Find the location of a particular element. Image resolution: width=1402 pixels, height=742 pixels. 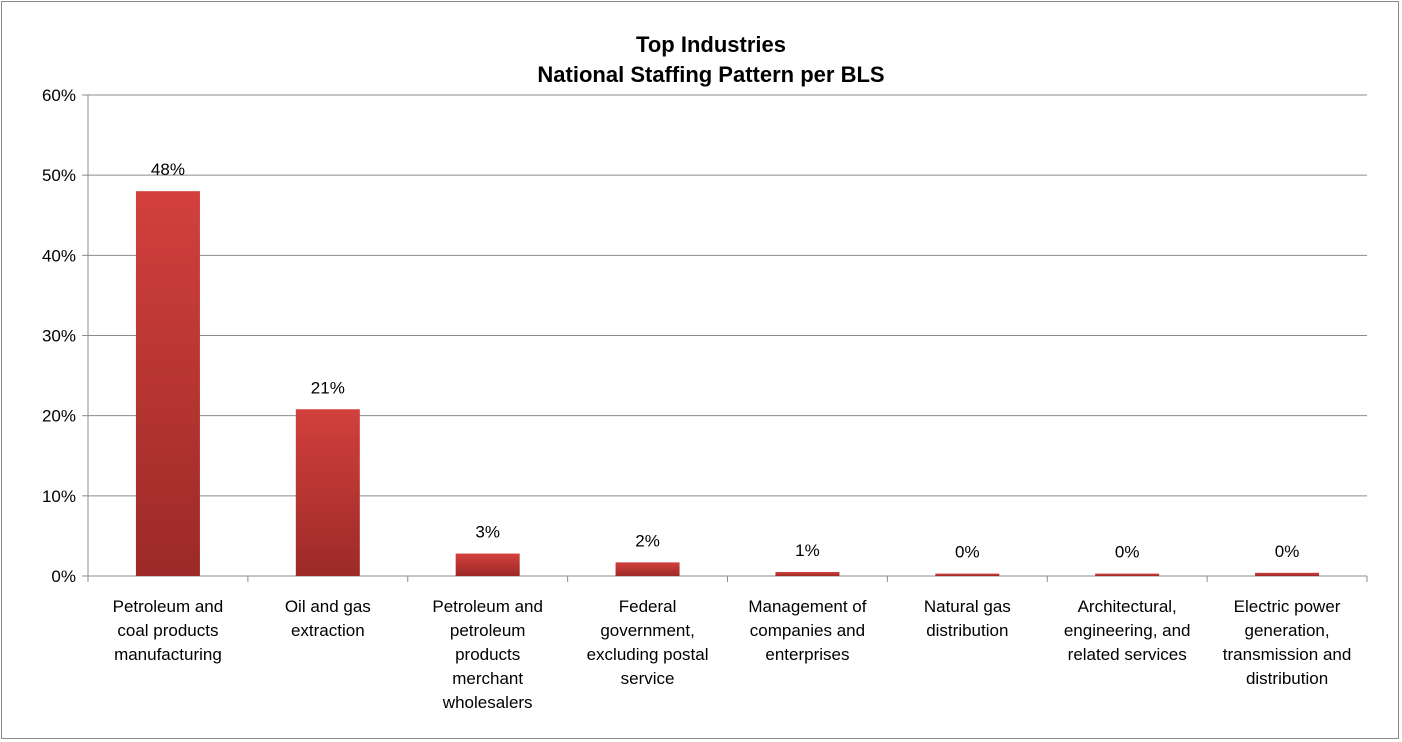

y-tick-label: 20% is located at coordinates (59, 416).